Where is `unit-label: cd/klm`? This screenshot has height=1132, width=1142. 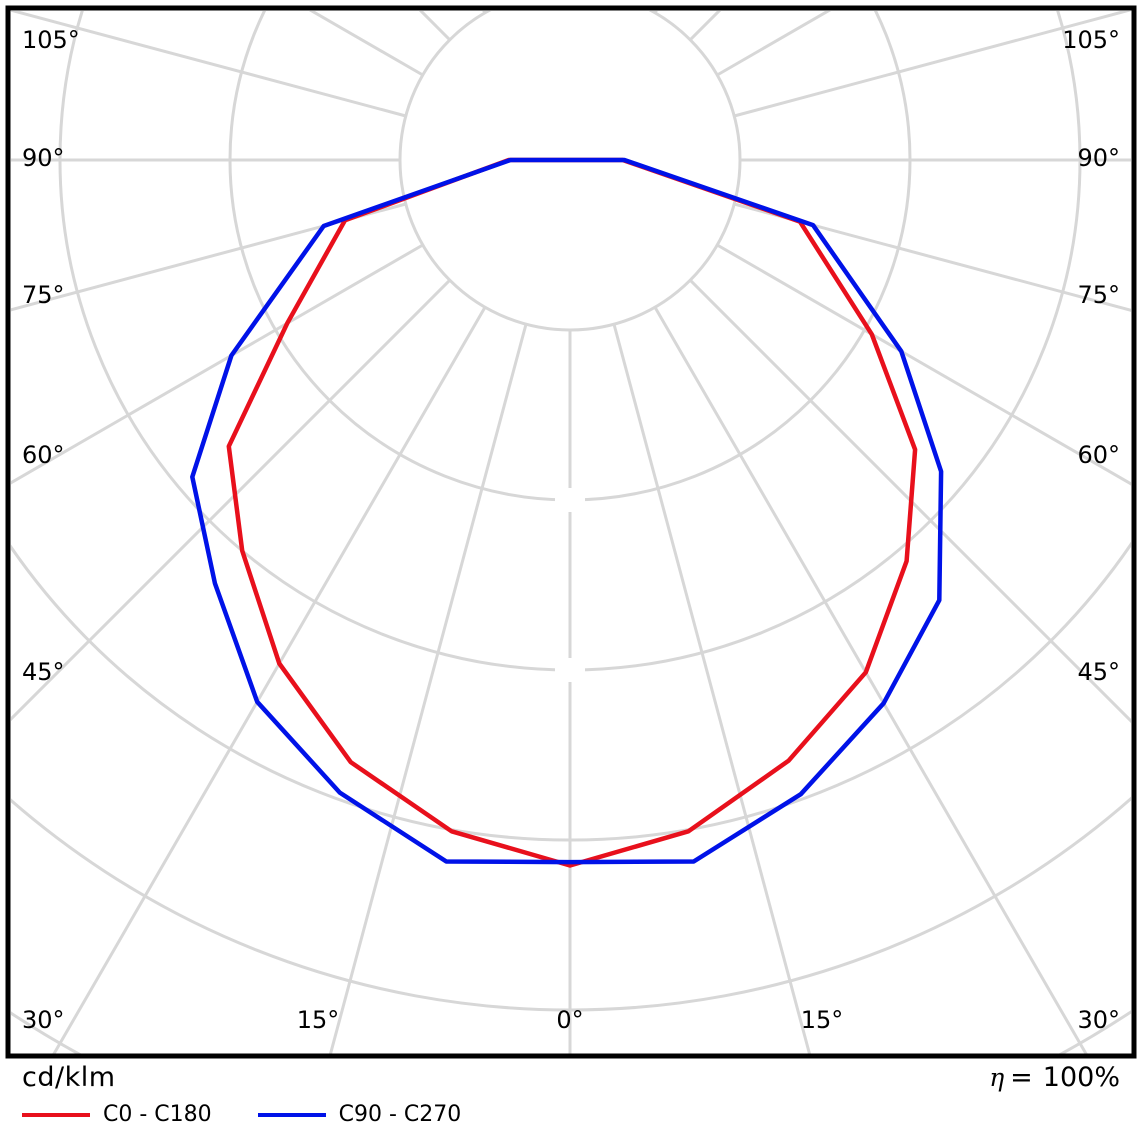
unit-label: cd/klm is located at coordinates (69, 1077).